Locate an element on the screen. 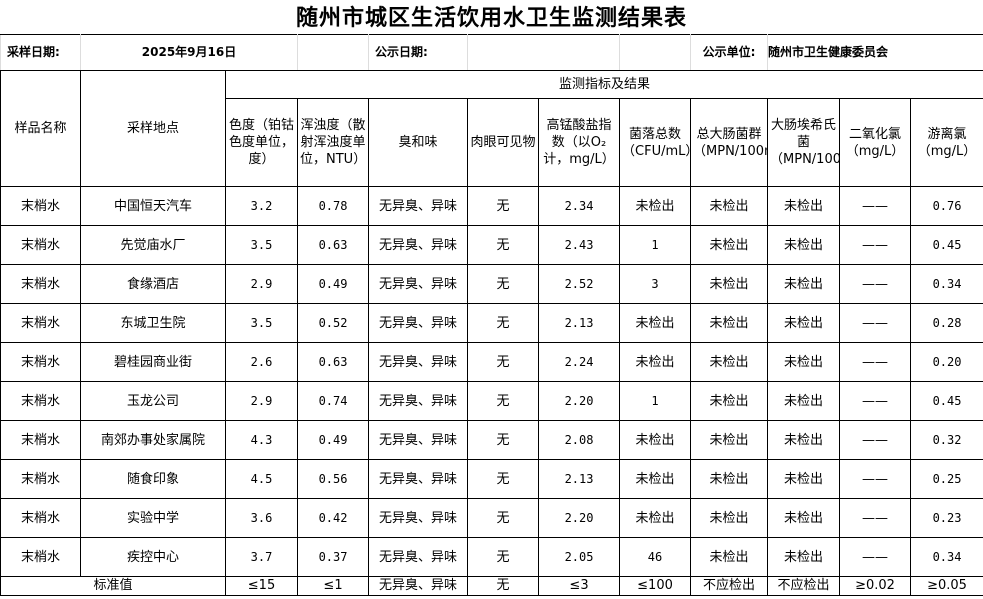 This screenshot has width=983, height=599. table-cell: 2.9 is located at coordinates (261, 284).